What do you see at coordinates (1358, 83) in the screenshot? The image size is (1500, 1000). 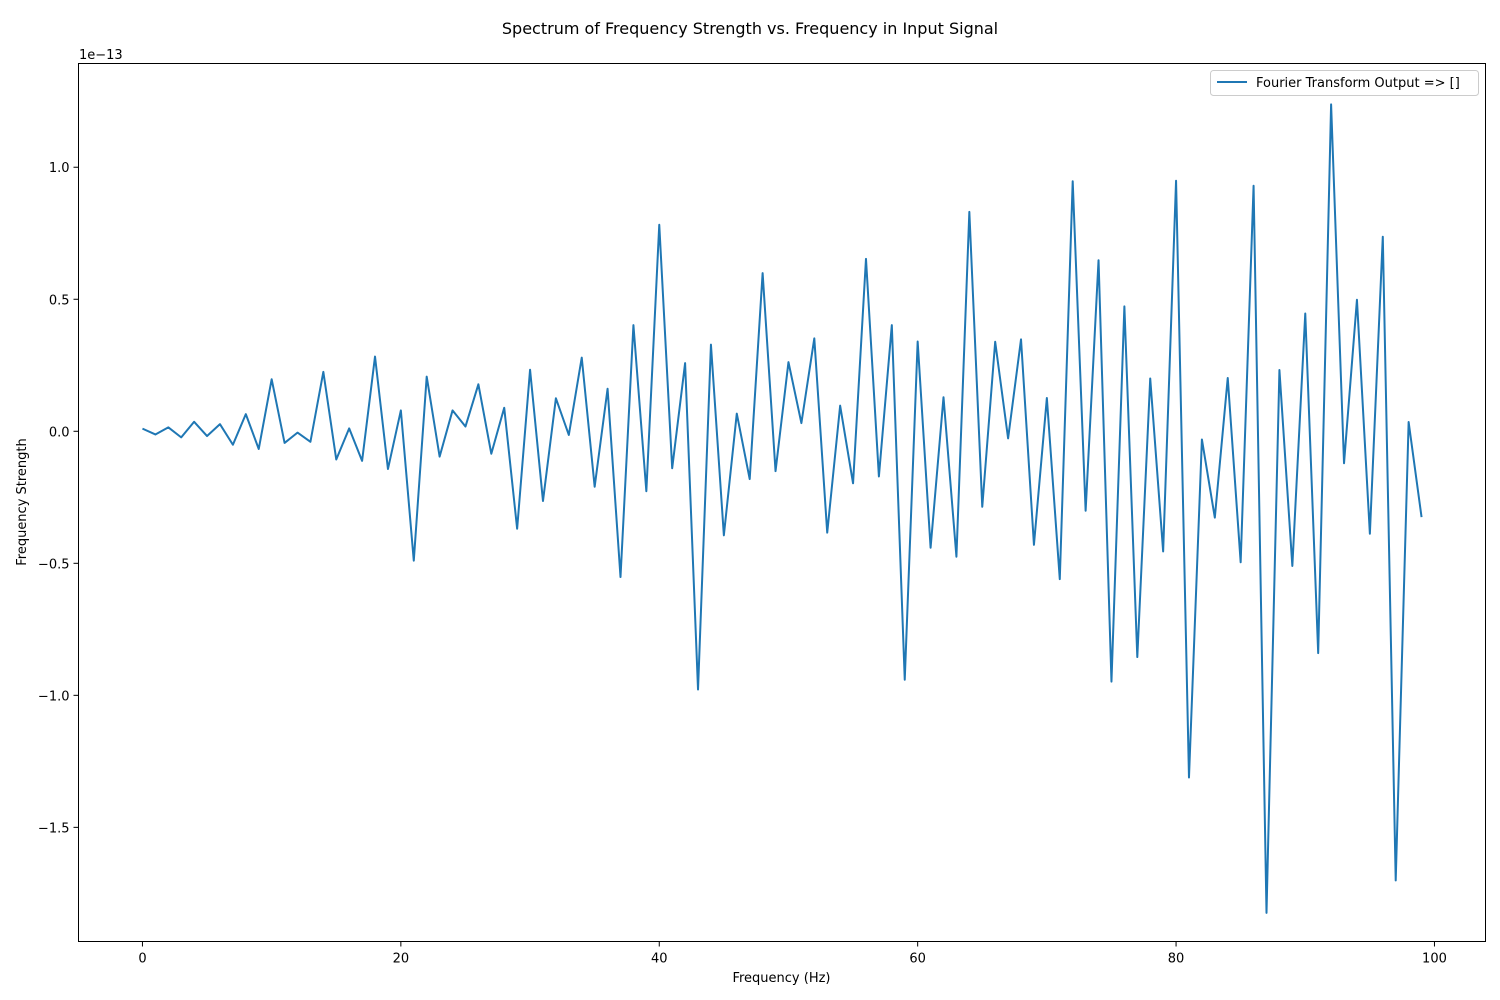 I see `legend-entry: Fourier Transform Output => []` at bounding box center [1358, 83].